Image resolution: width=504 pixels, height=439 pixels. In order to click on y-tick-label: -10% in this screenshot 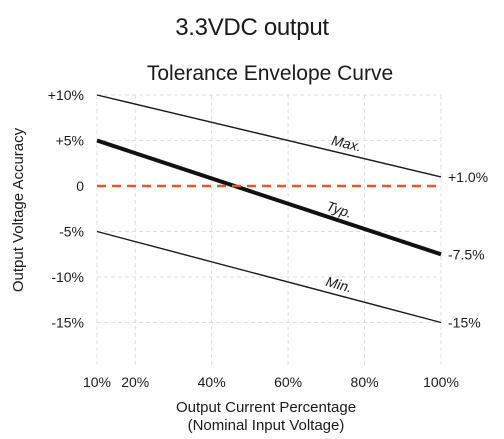, I will do `click(67, 277)`.